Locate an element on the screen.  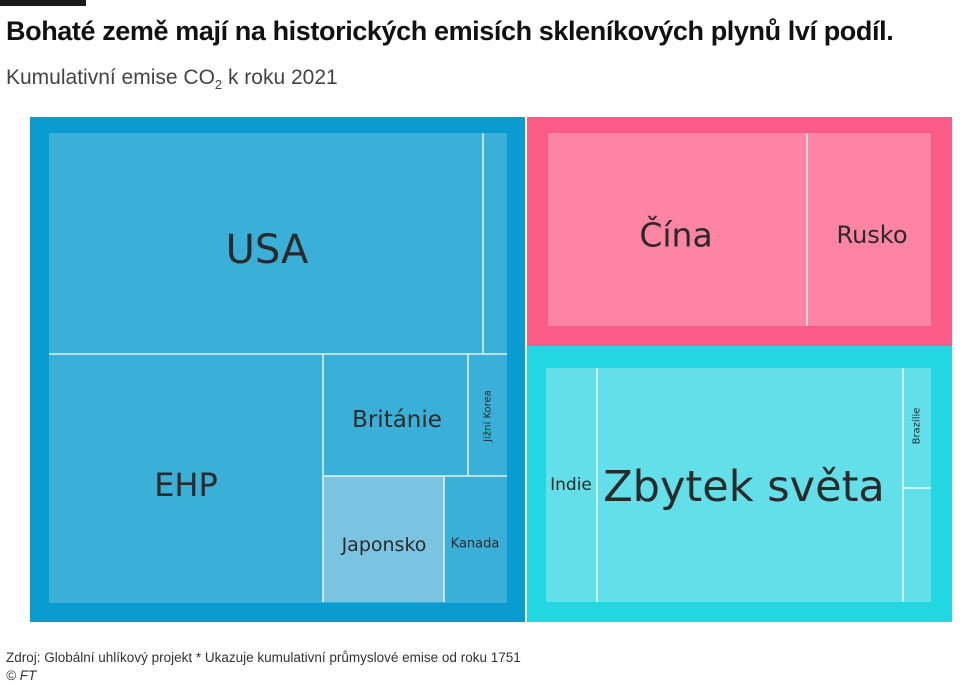
credit-note: © FT is located at coordinates (21, 675).